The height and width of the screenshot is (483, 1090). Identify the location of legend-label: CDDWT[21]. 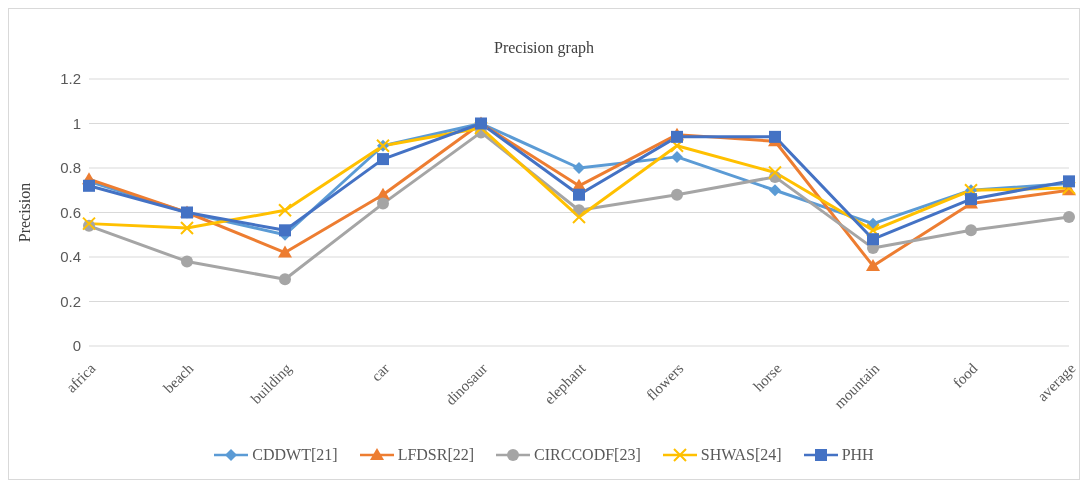
(294, 455).